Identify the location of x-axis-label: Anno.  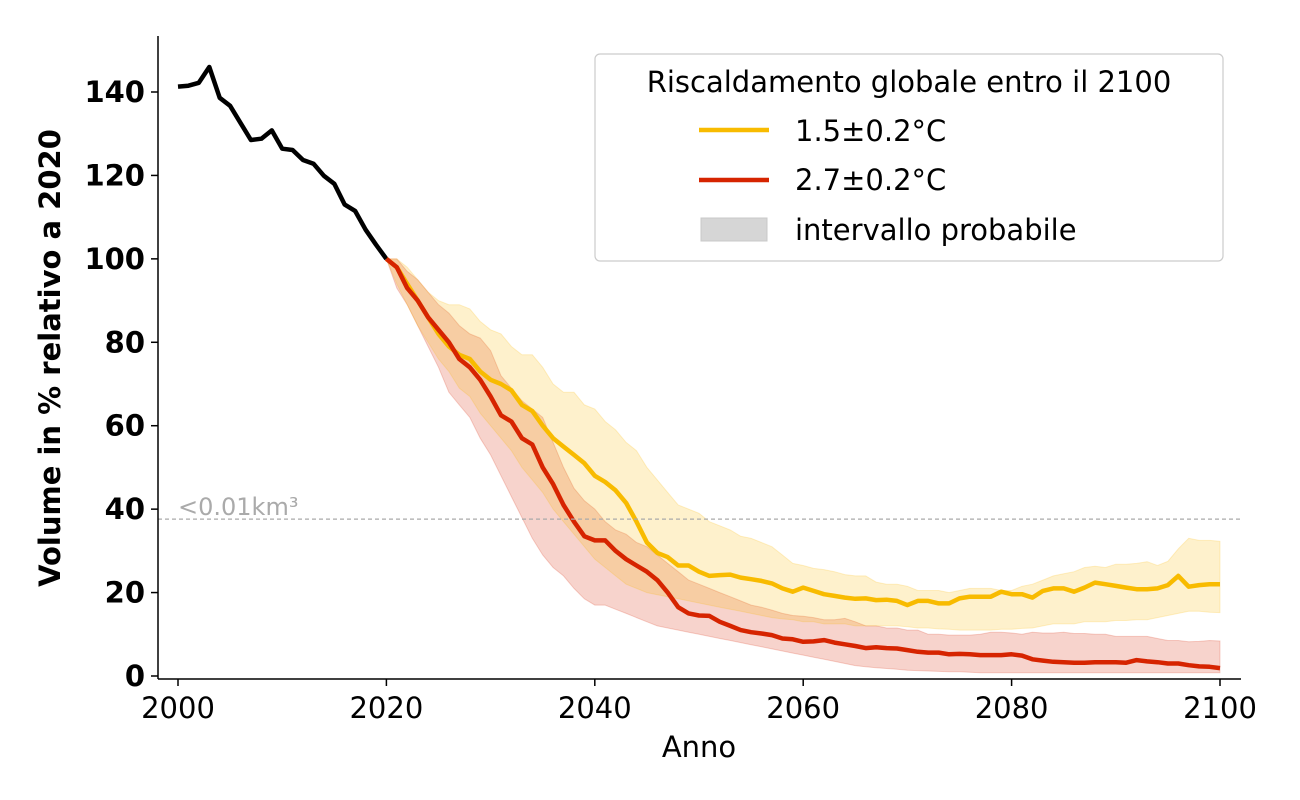
(699, 747).